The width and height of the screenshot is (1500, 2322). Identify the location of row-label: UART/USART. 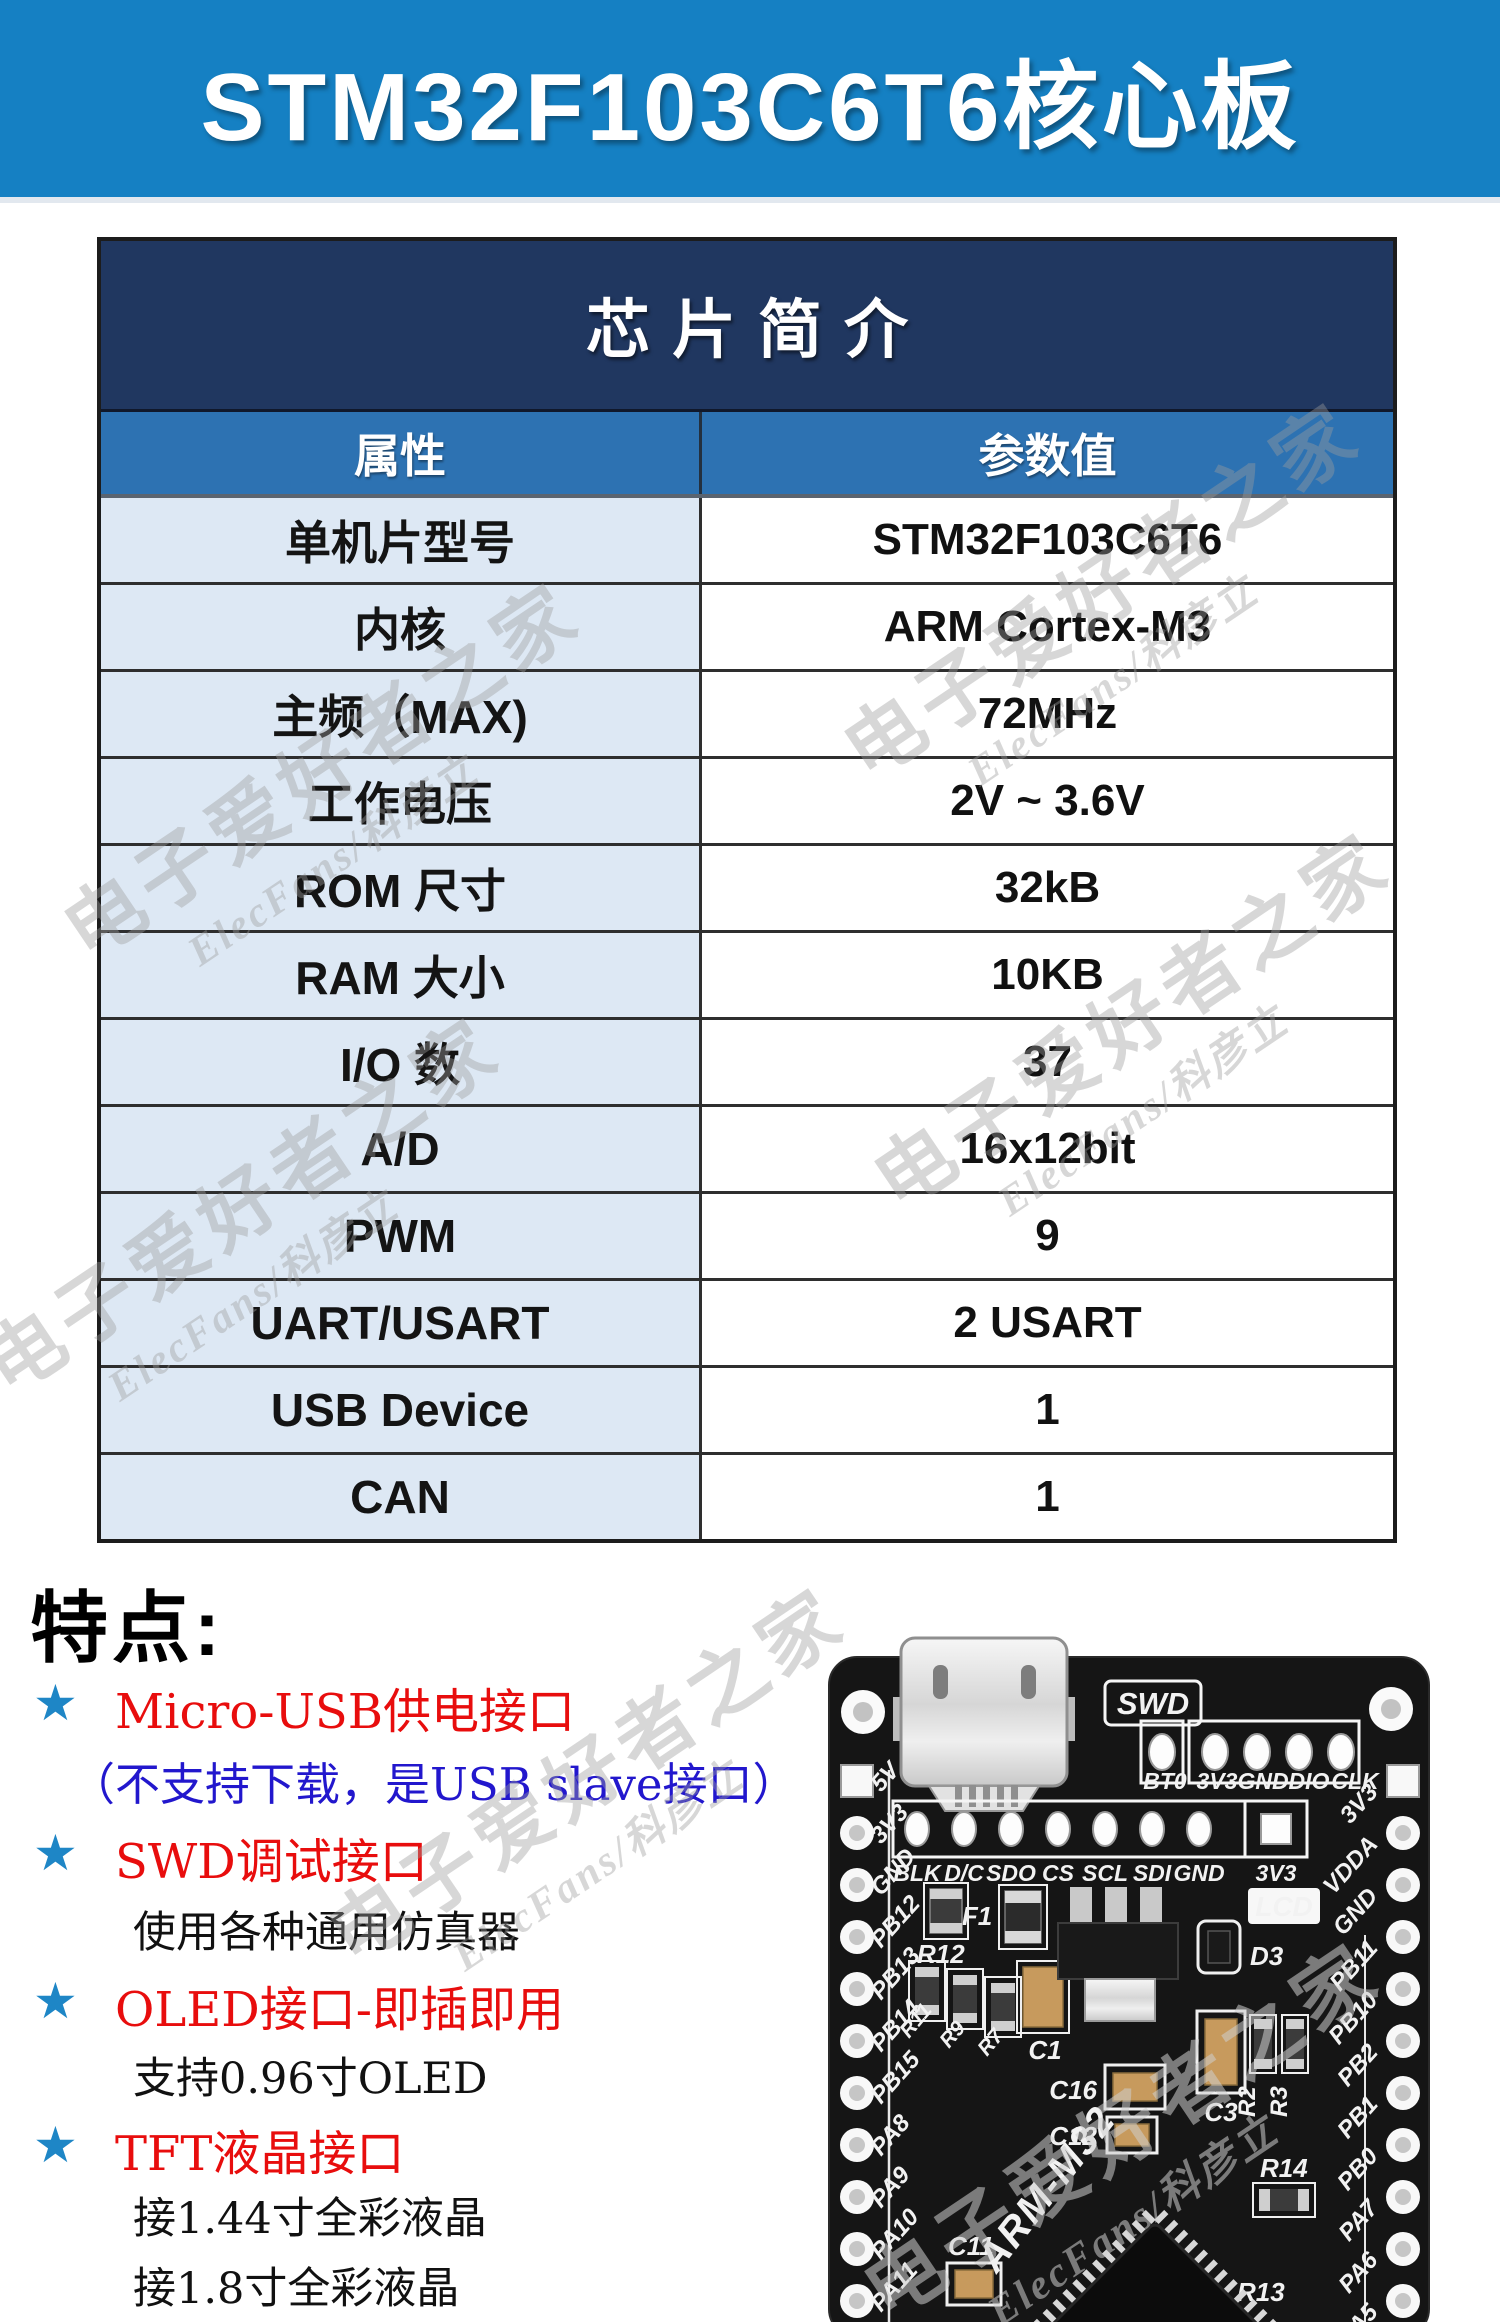
(400, 1323).